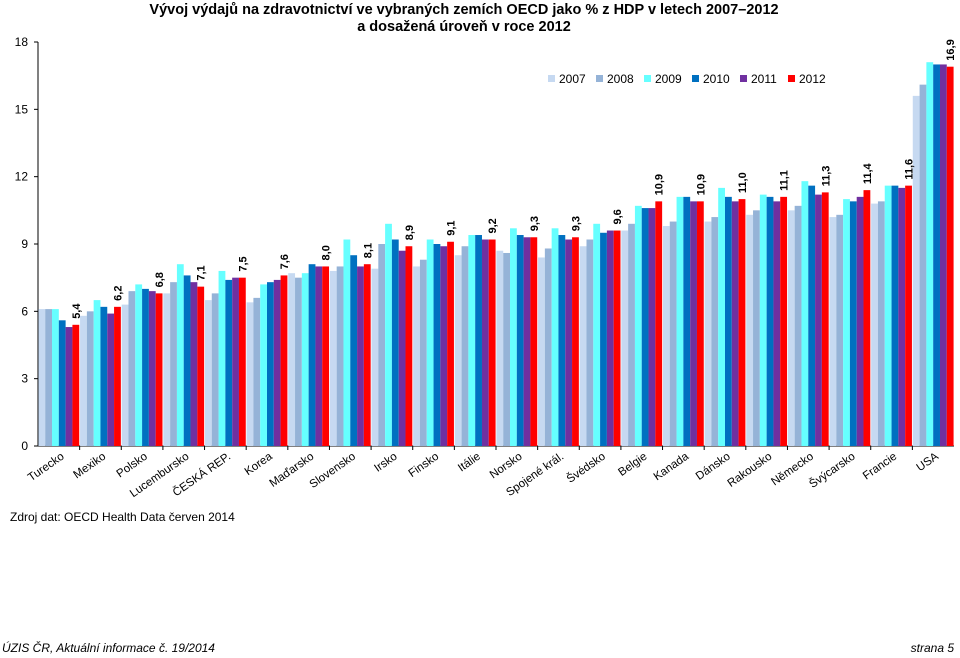 The height and width of the screenshot is (658, 960). I want to click on data-label: 6,8, so click(160, 279).